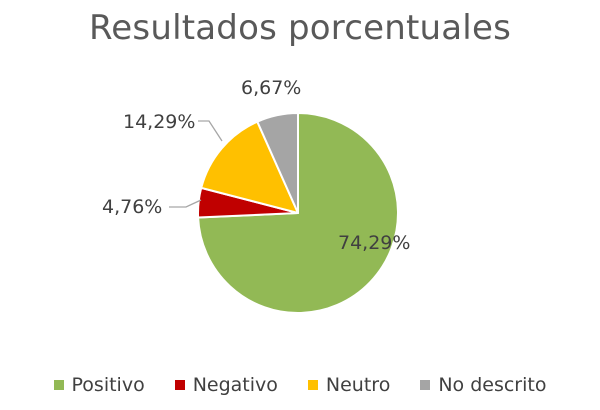  Describe the element at coordinates (374, 243) in the screenshot. I see `data-label-positivo: 74,29%` at that location.